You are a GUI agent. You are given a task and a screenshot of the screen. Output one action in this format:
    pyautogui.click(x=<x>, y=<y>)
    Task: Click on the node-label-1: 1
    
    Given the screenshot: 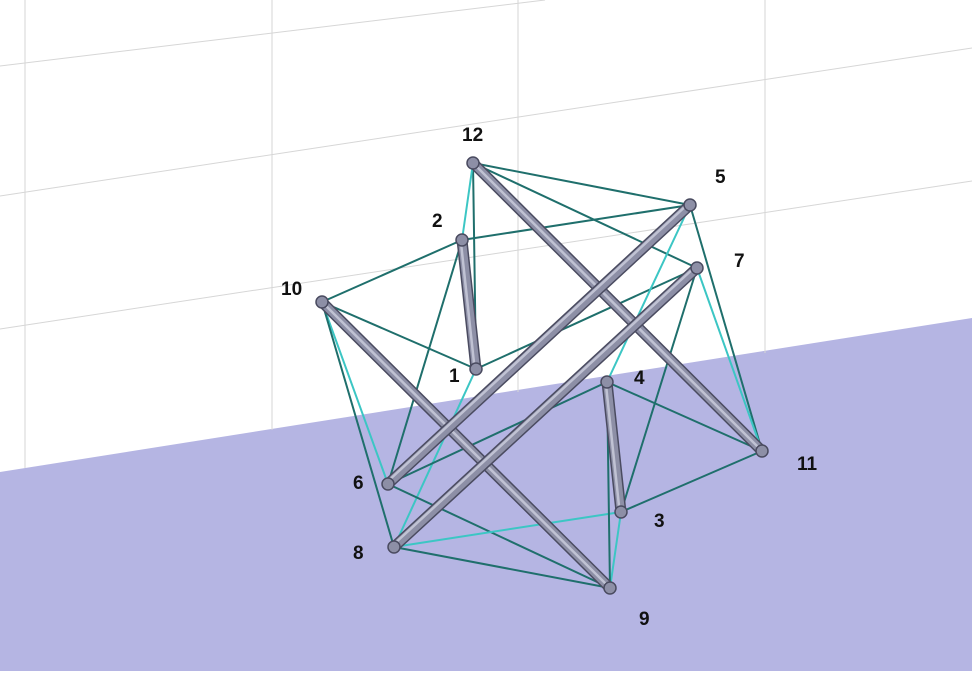 What is the action you would take?
    pyautogui.click(x=454, y=376)
    